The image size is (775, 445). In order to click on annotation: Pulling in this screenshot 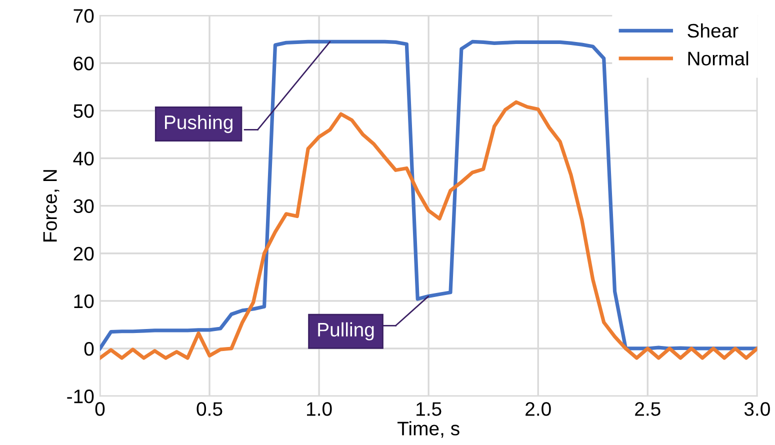, I will do `click(346, 331)`.